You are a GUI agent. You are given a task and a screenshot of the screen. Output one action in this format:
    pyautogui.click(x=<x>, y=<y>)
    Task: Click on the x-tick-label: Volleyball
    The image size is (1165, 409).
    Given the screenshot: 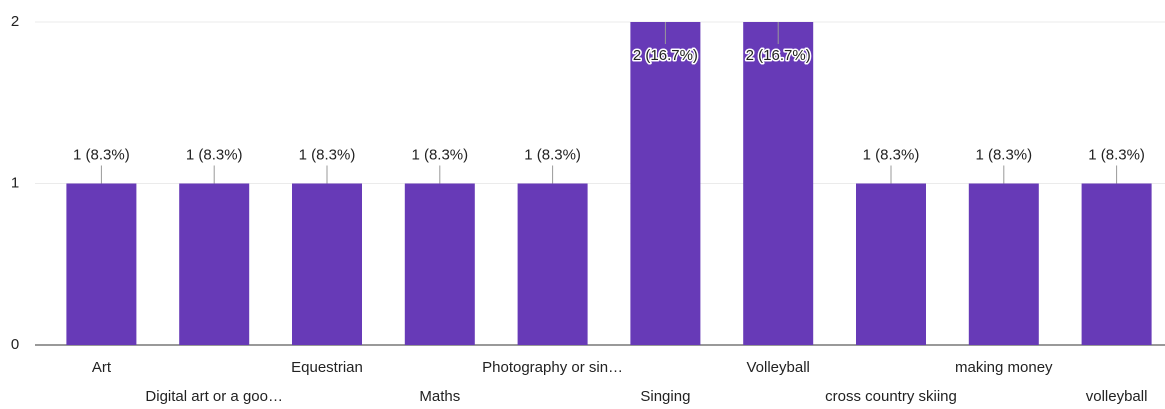 What is the action you would take?
    pyautogui.click(x=778, y=367)
    